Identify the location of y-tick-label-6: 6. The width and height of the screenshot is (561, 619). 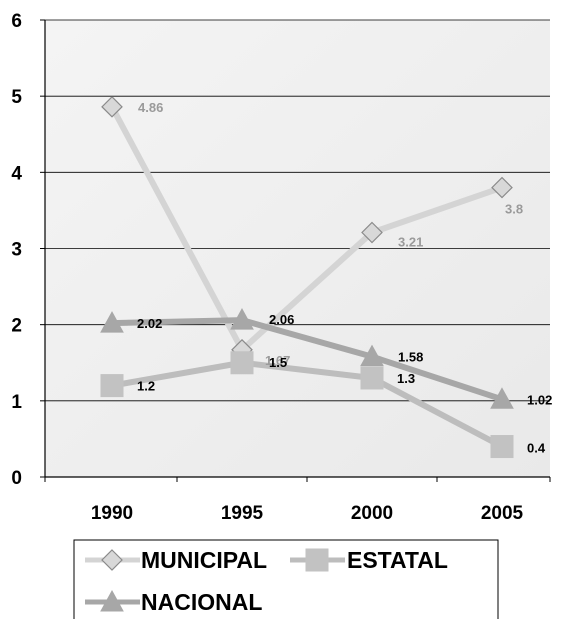
(16, 21).